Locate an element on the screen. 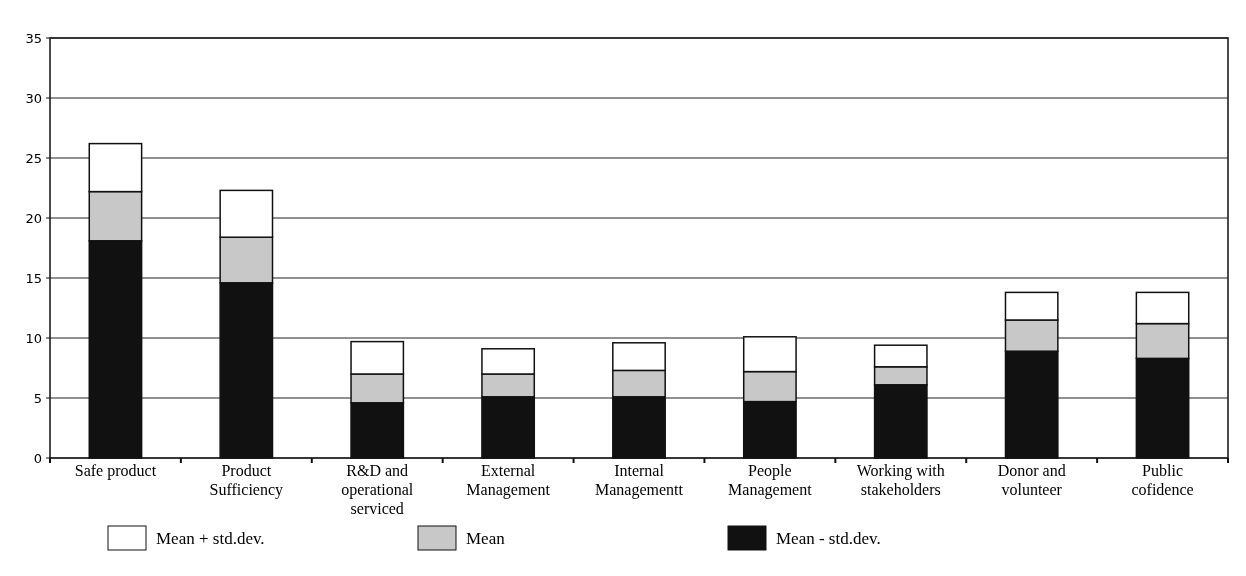 The height and width of the screenshot is (576, 1246). x-tick-label: Working with stakeholders is located at coordinates (900, 480).